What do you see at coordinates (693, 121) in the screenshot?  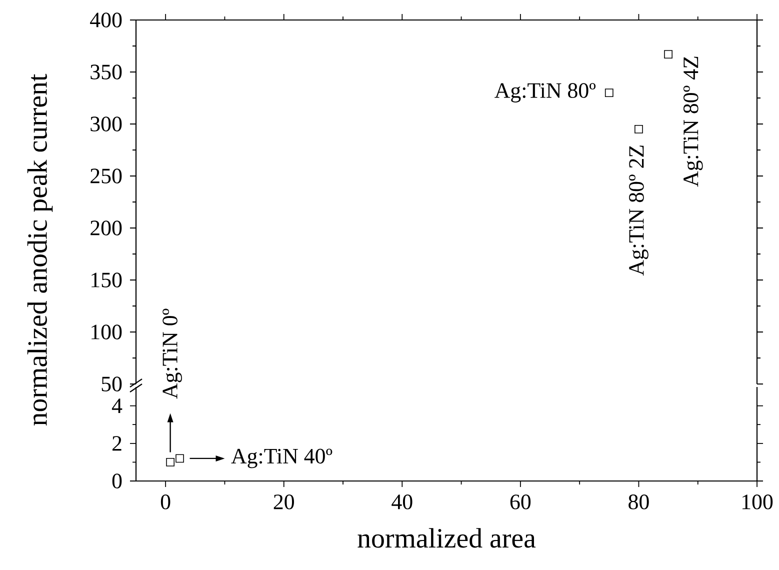 I see `annotation: Ag:TiN 80º 4Z` at bounding box center [693, 121].